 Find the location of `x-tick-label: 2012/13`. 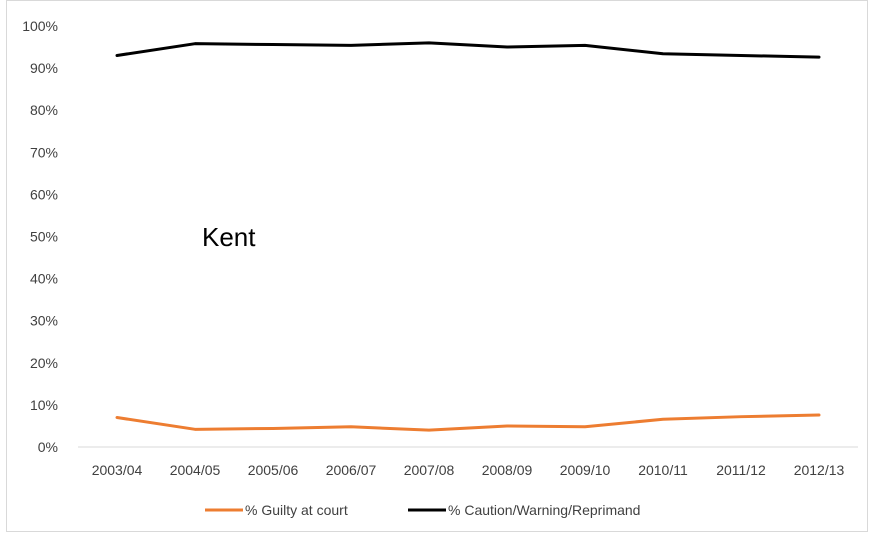

x-tick-label: 2012/13 is located at coordinates (819, 470).